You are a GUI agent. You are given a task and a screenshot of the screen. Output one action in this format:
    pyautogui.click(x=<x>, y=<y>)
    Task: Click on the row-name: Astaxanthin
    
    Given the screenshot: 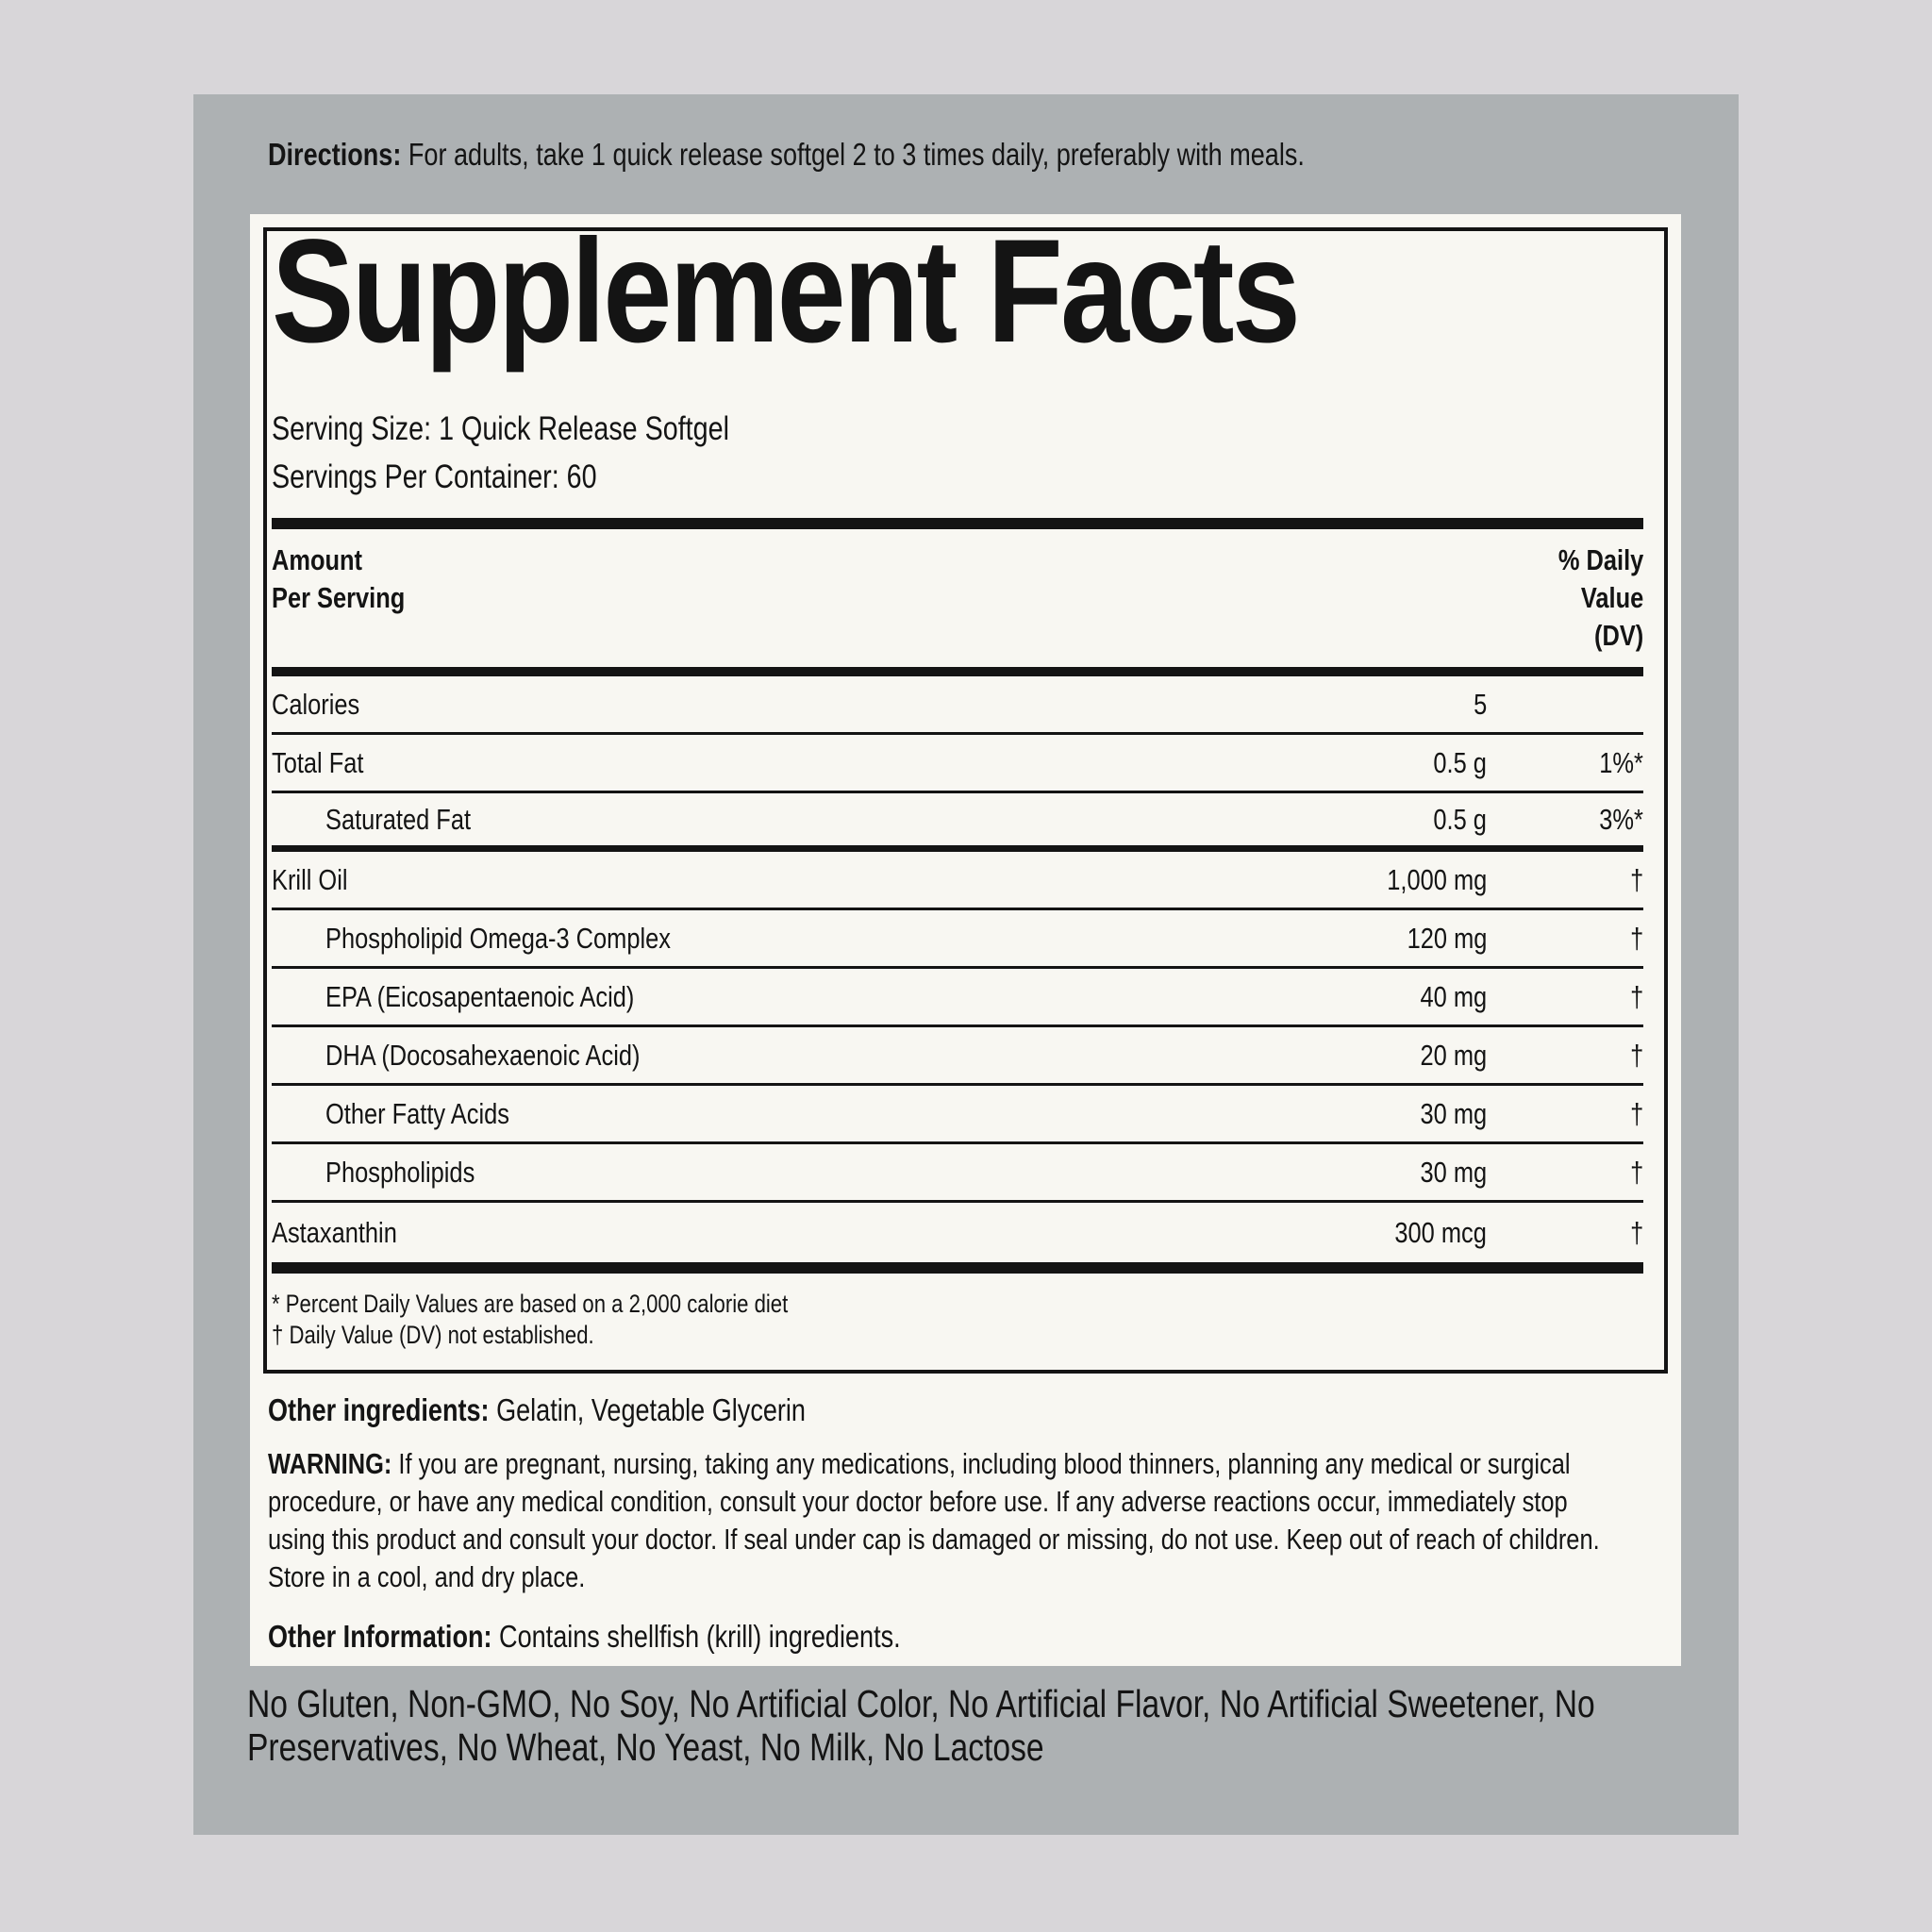 What is the action you would take?
    pyautogui.click(x=334, y=1232)
    